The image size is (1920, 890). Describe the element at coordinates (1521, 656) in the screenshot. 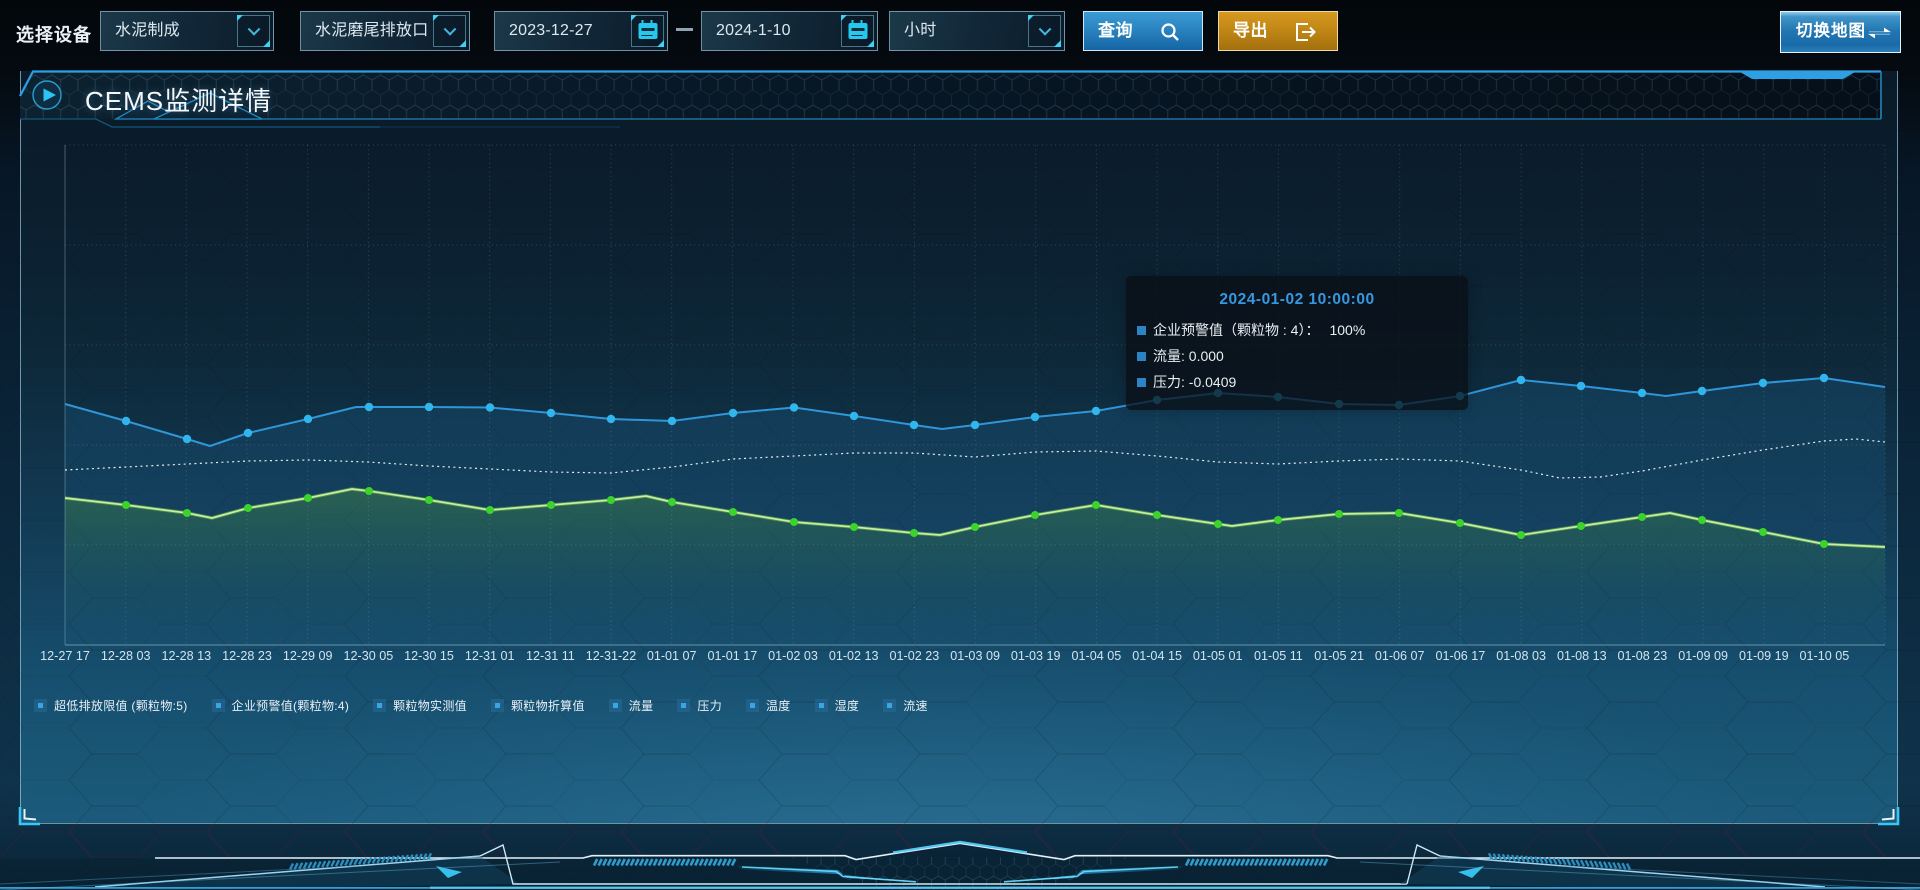

I see `svg-text: 01-08 03` at that location.